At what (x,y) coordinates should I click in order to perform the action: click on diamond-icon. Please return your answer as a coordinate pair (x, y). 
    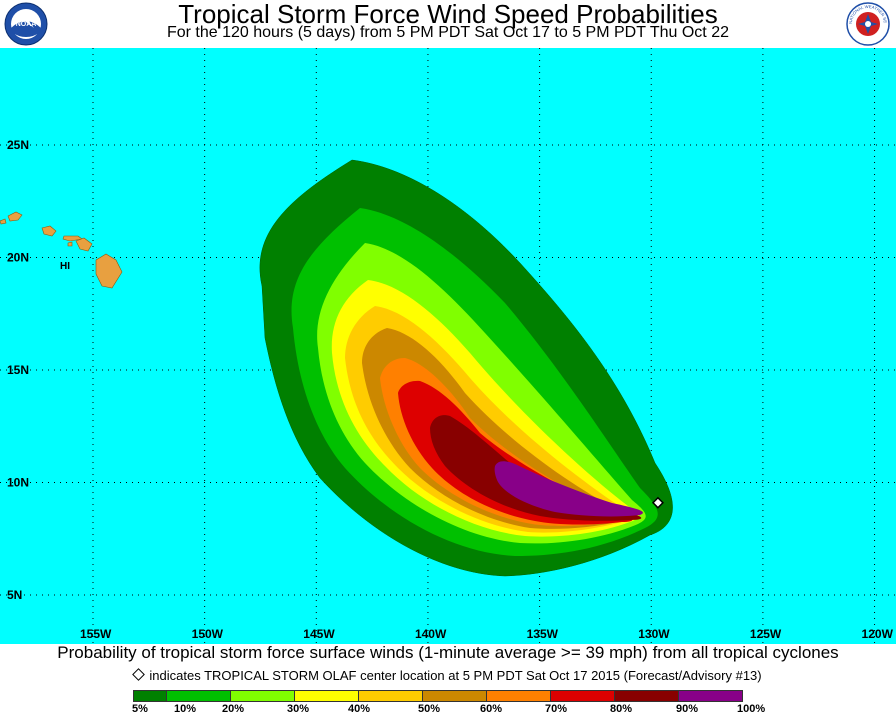
    Looking at the image, I should click on (139, 674).